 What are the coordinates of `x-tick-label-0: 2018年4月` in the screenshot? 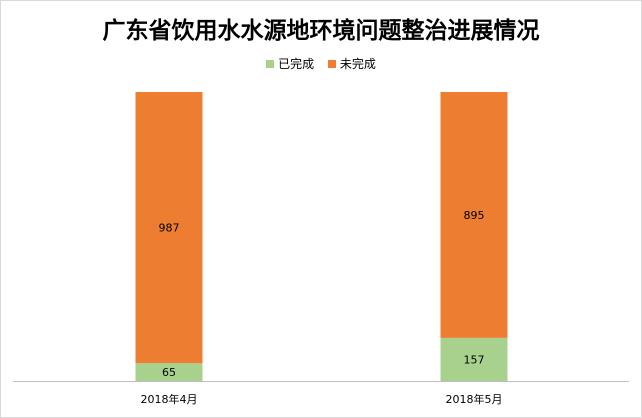 It's located at (169, 399).